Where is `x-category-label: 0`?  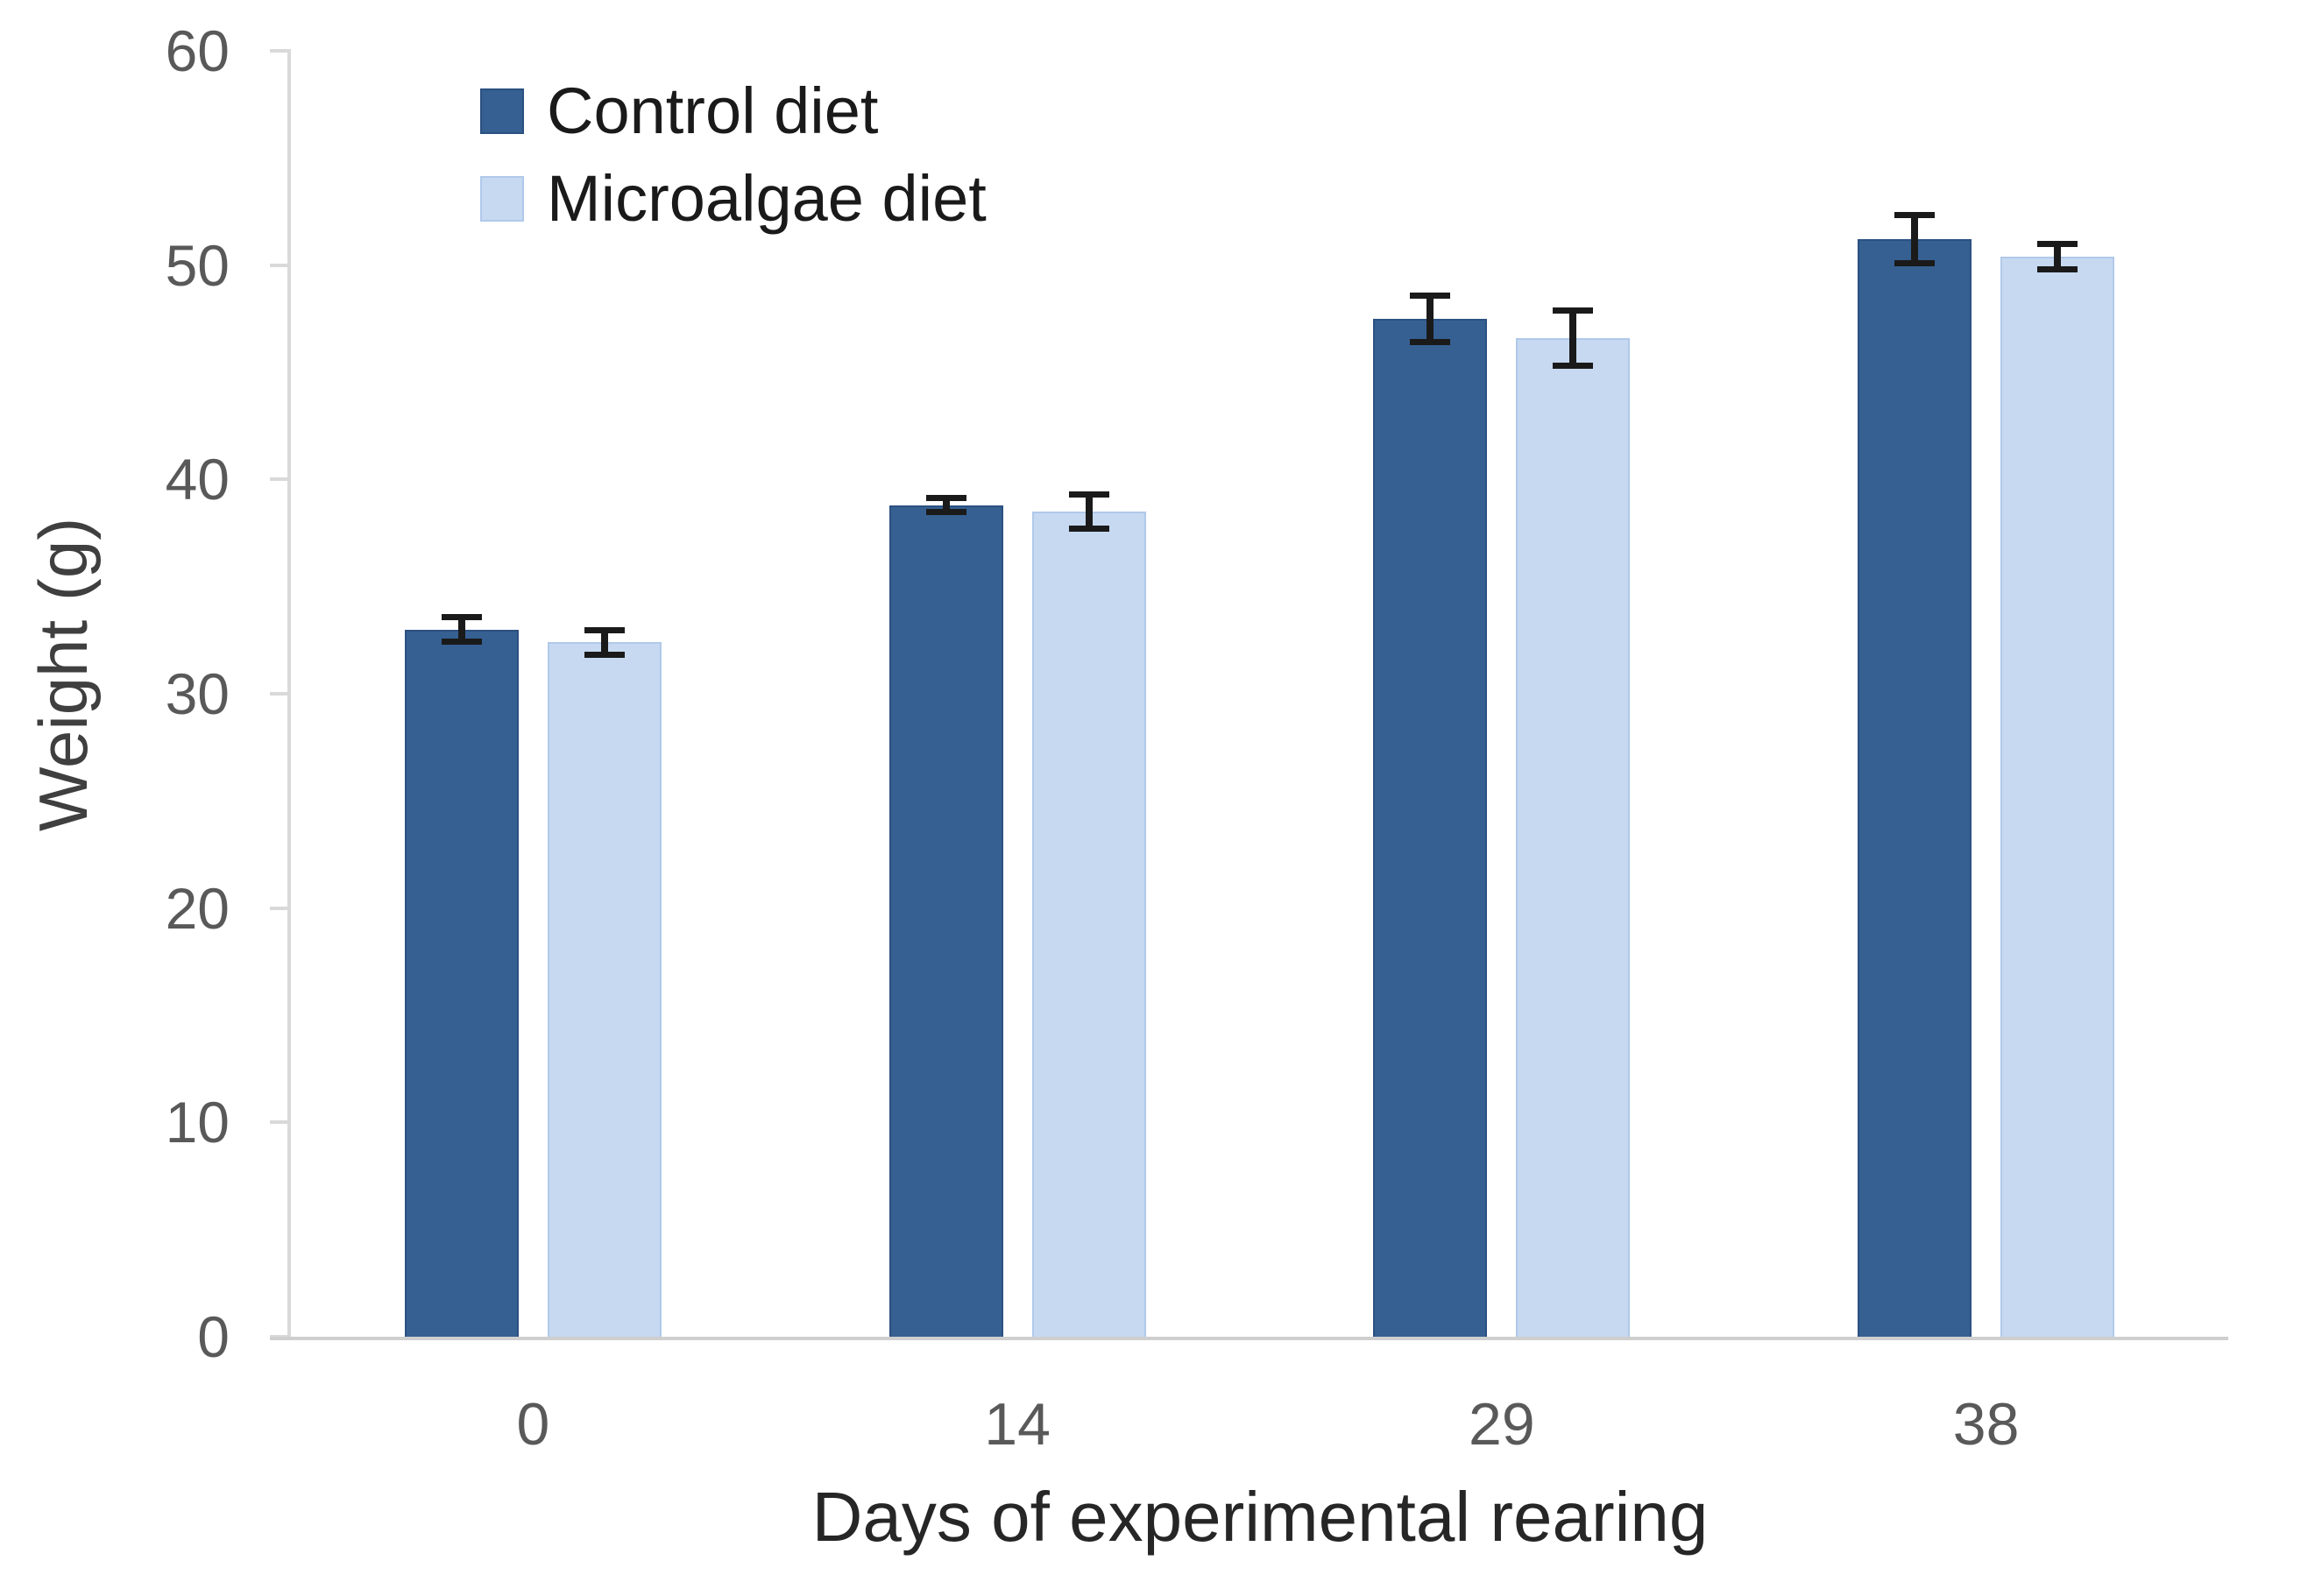 x-category-label: 0 is located at coordinates (533, 1424).